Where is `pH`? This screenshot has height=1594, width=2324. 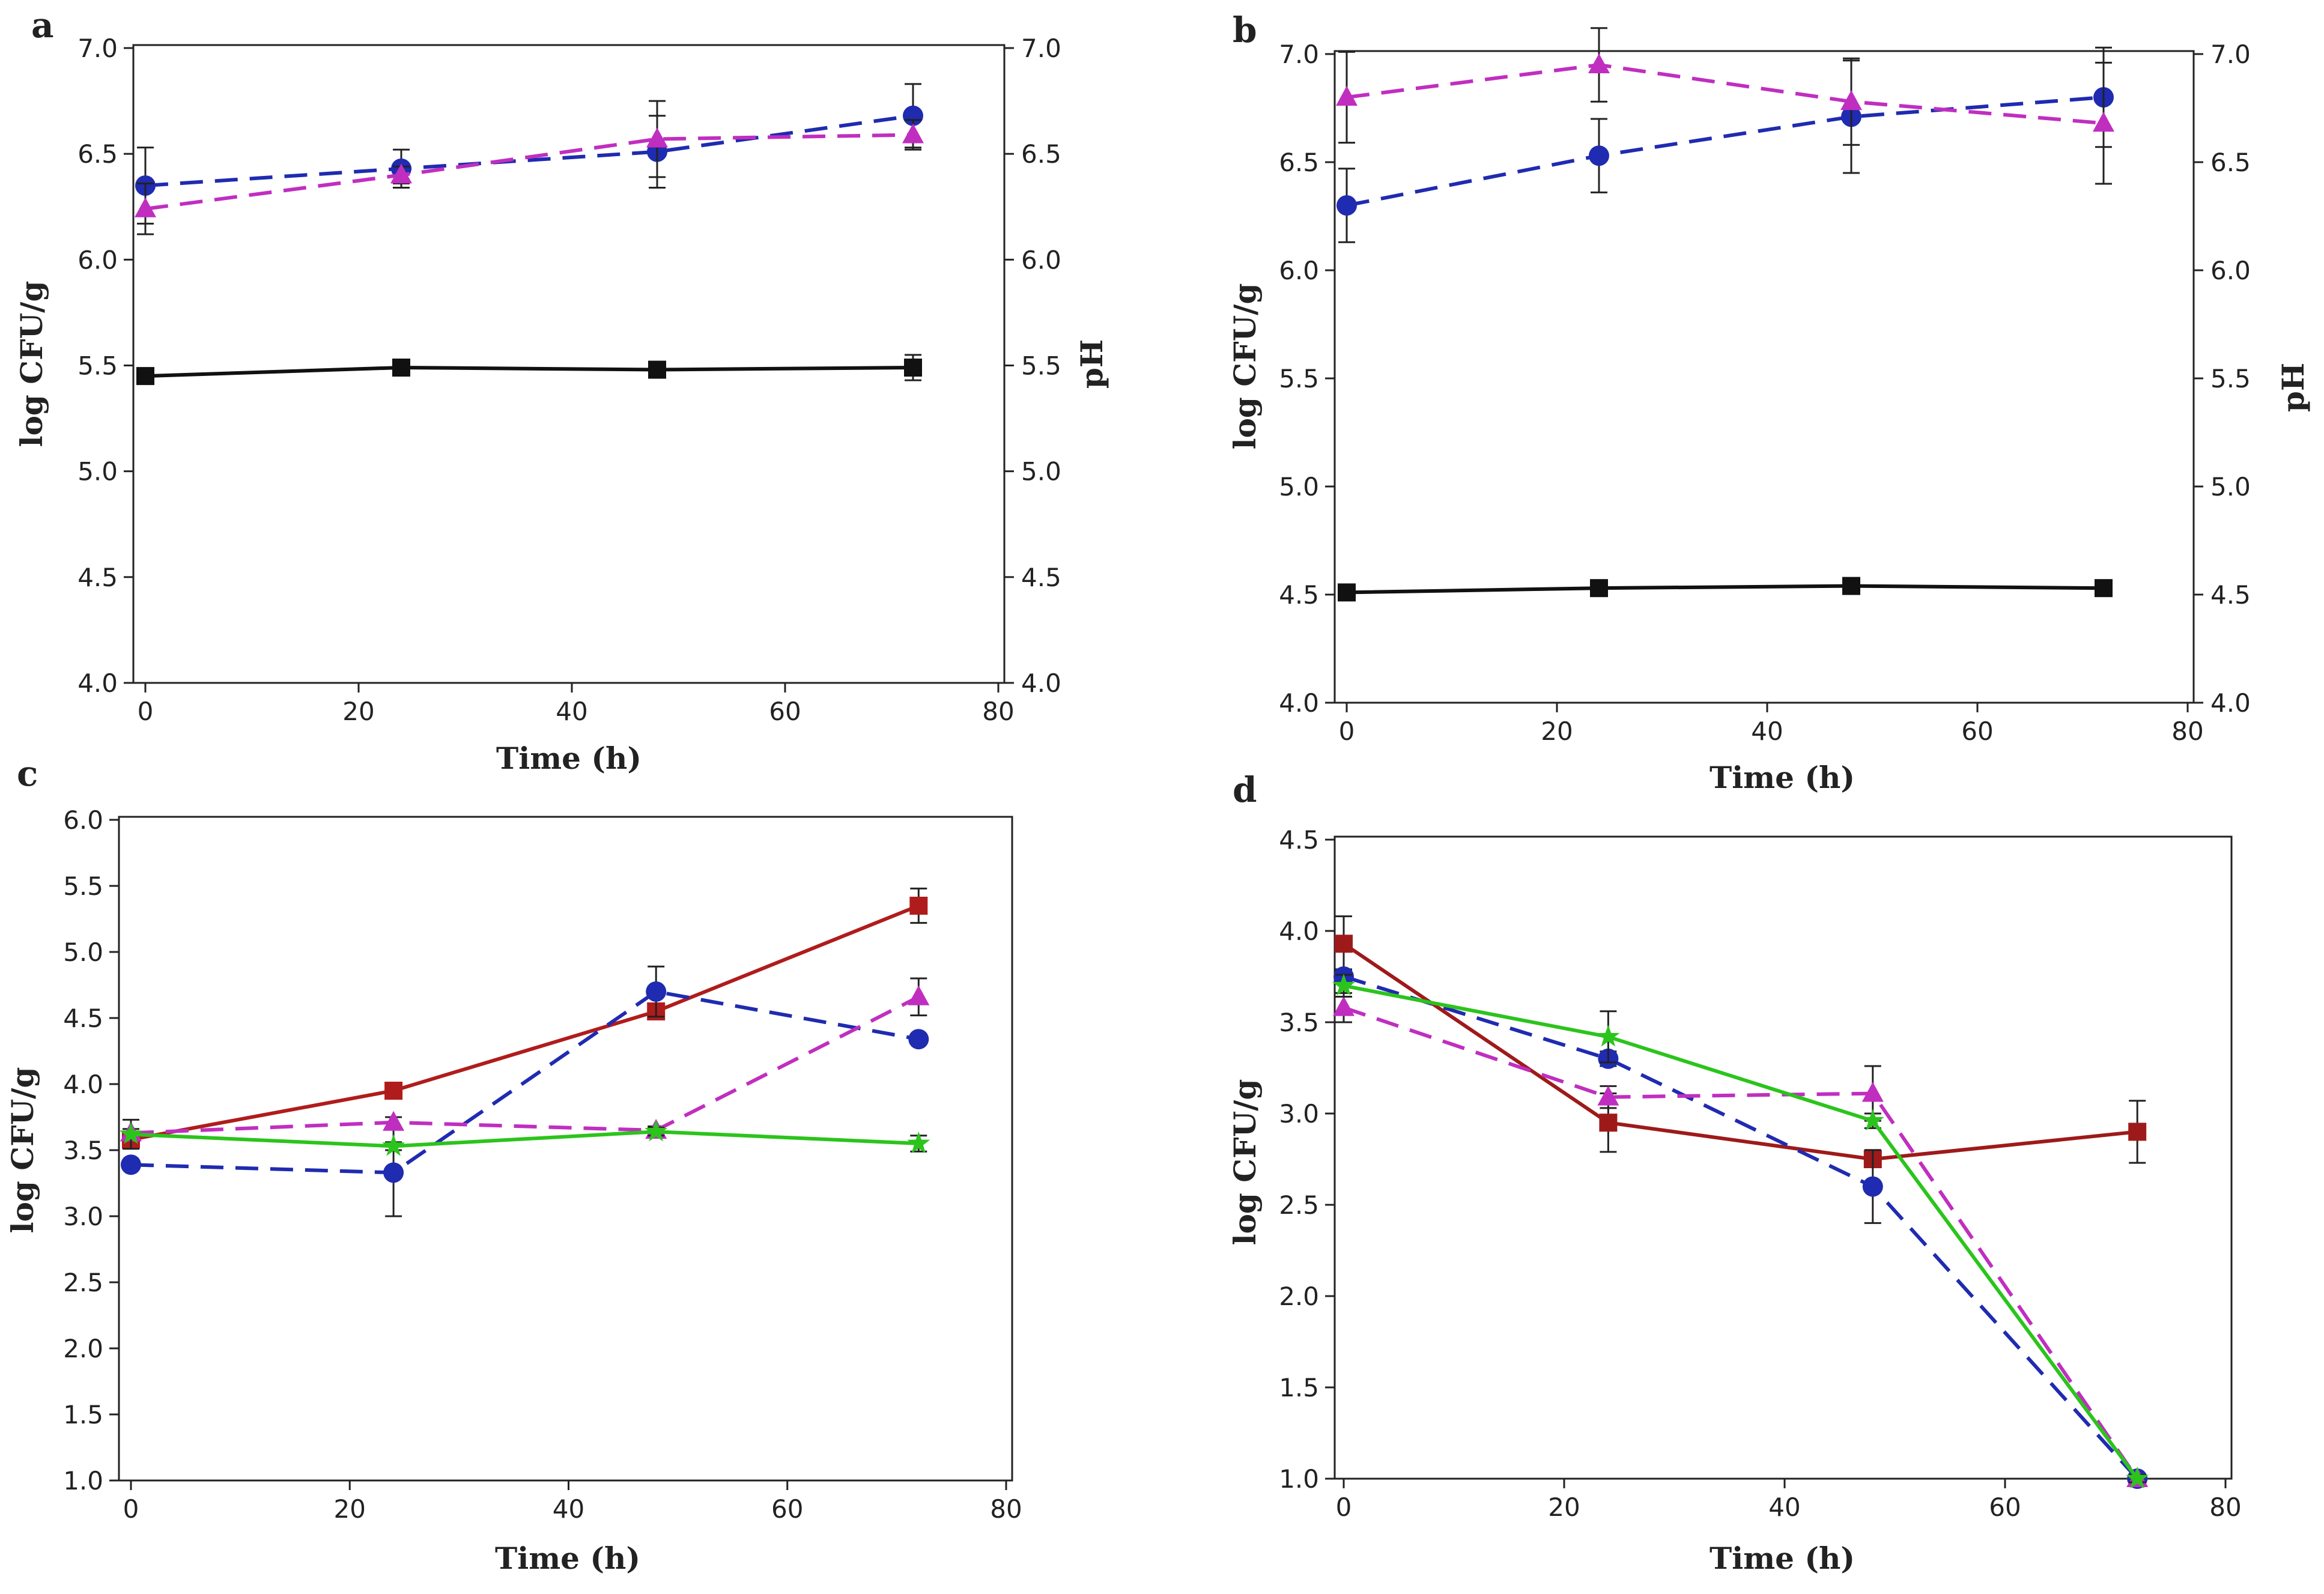
pH is located at coordinates (1725, 589).